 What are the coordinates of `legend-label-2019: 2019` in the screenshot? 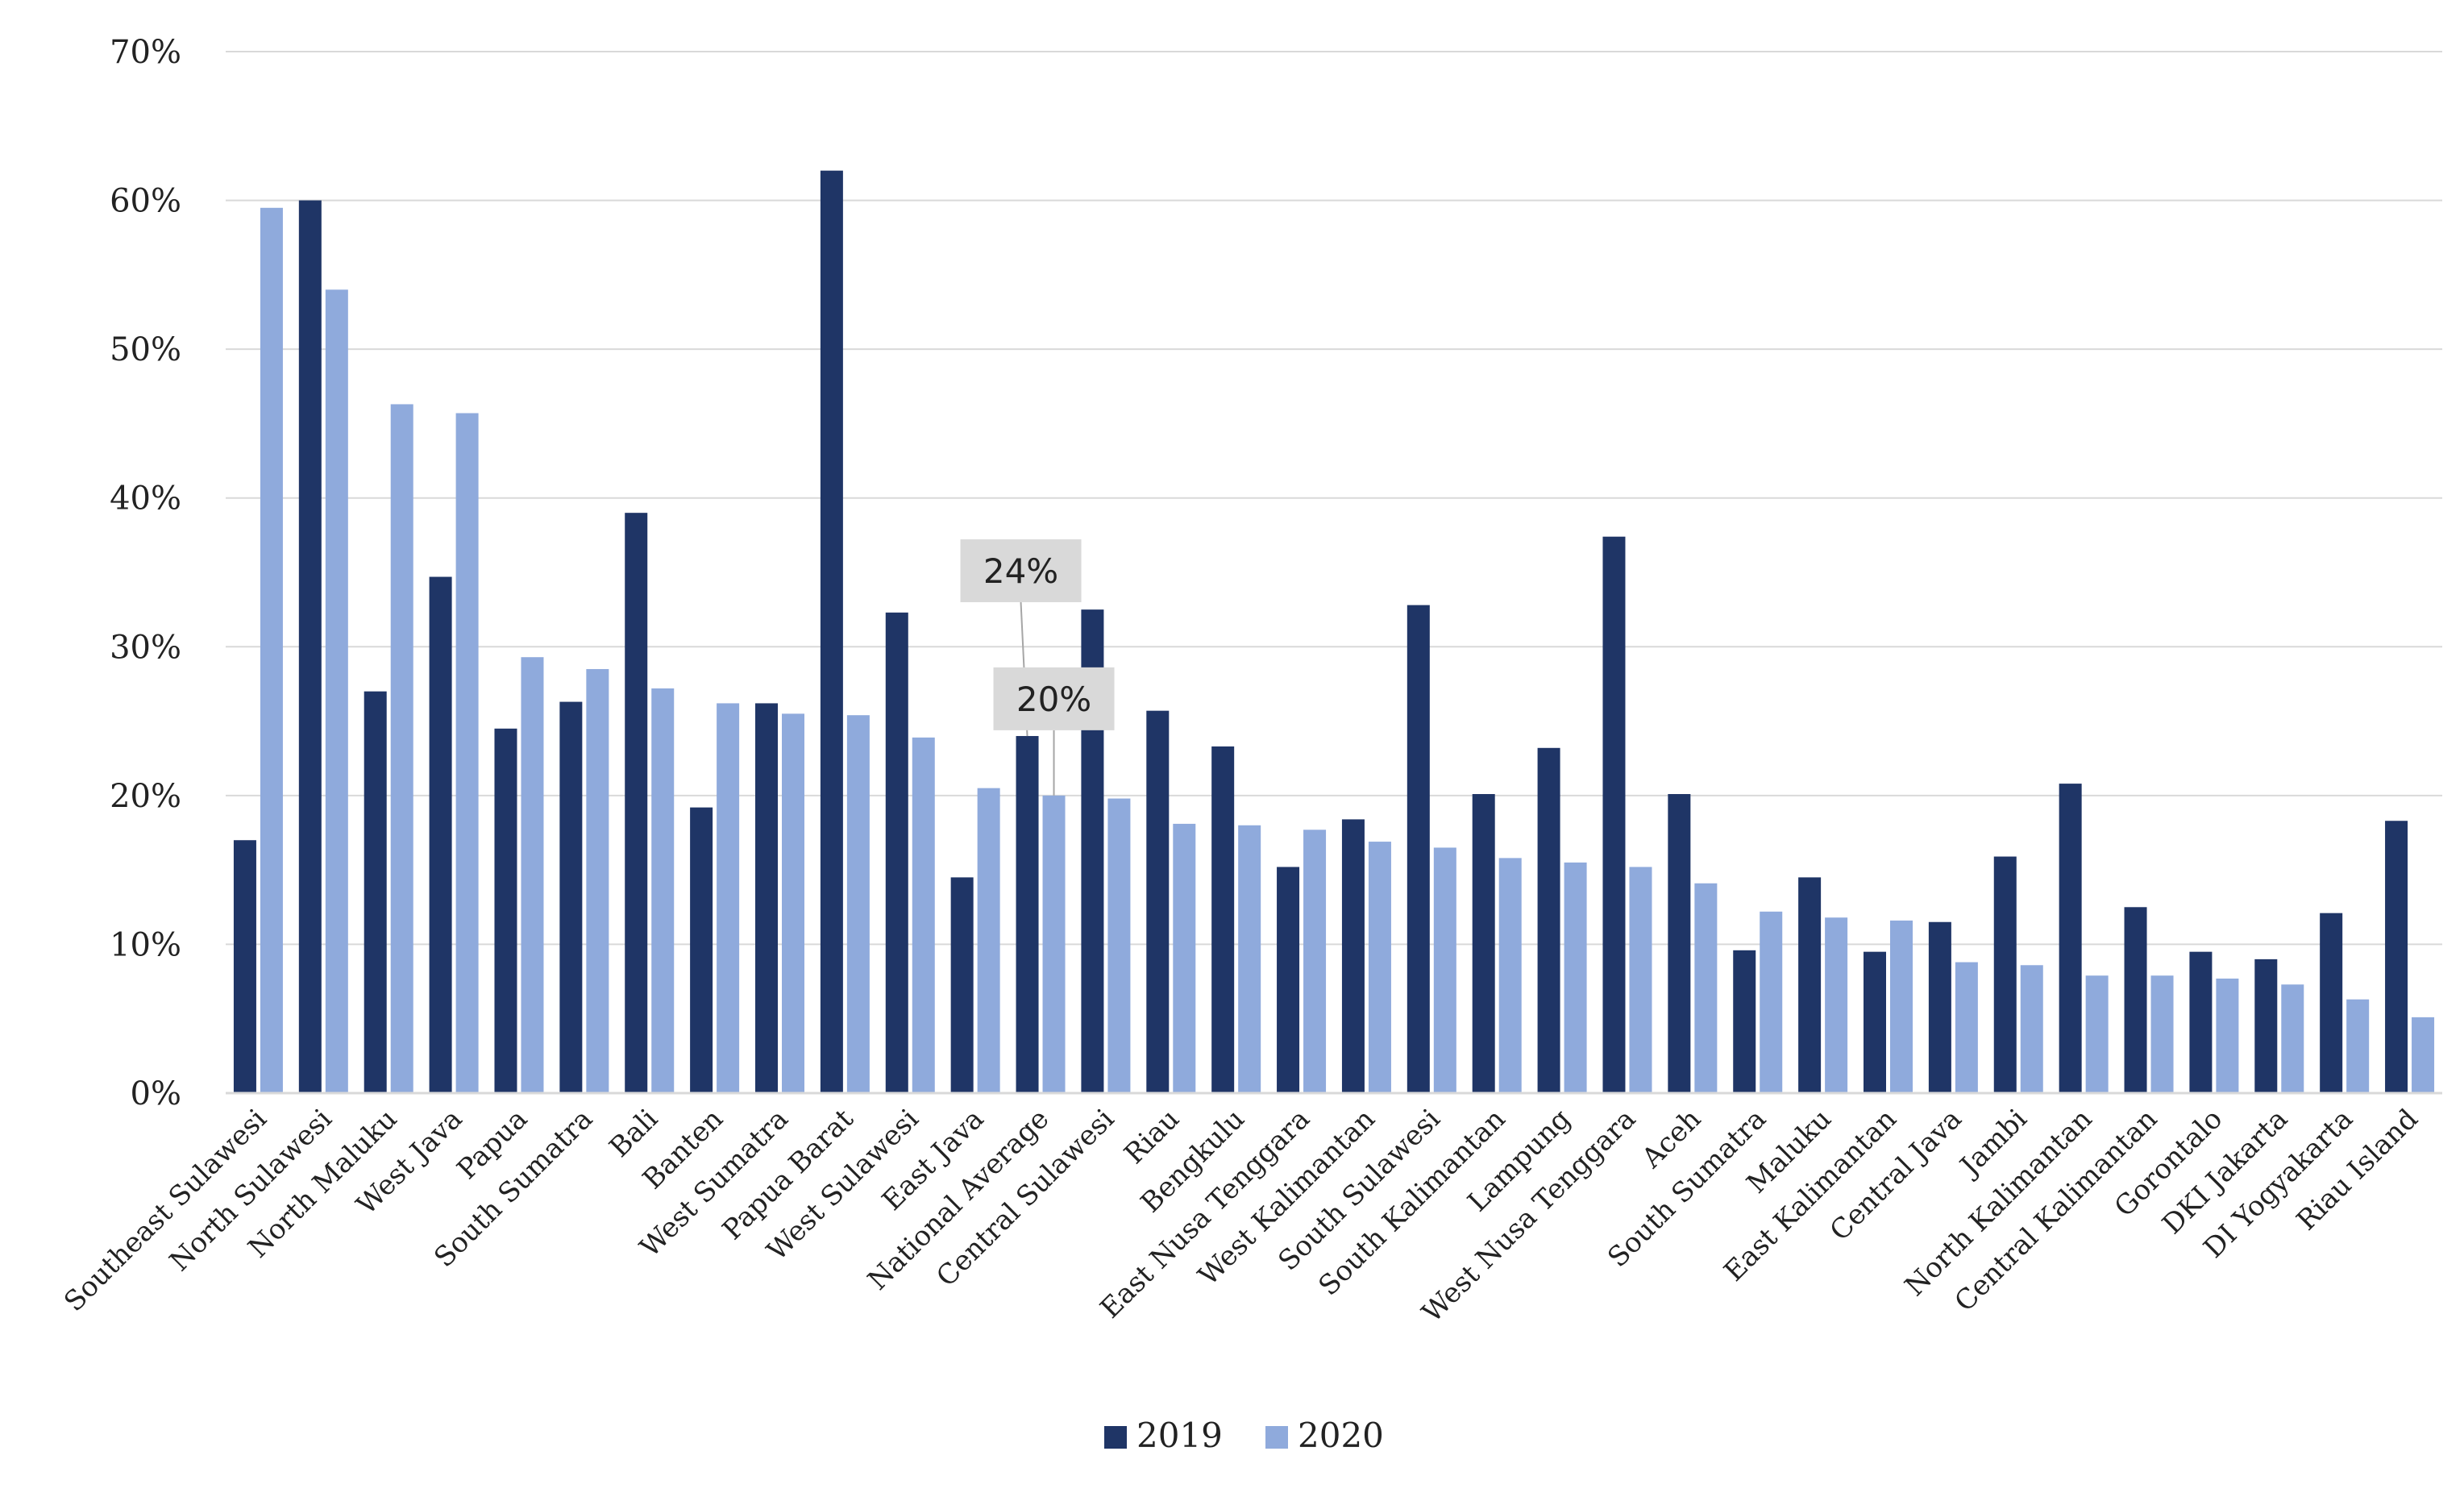 It's located at (1179, 1435).